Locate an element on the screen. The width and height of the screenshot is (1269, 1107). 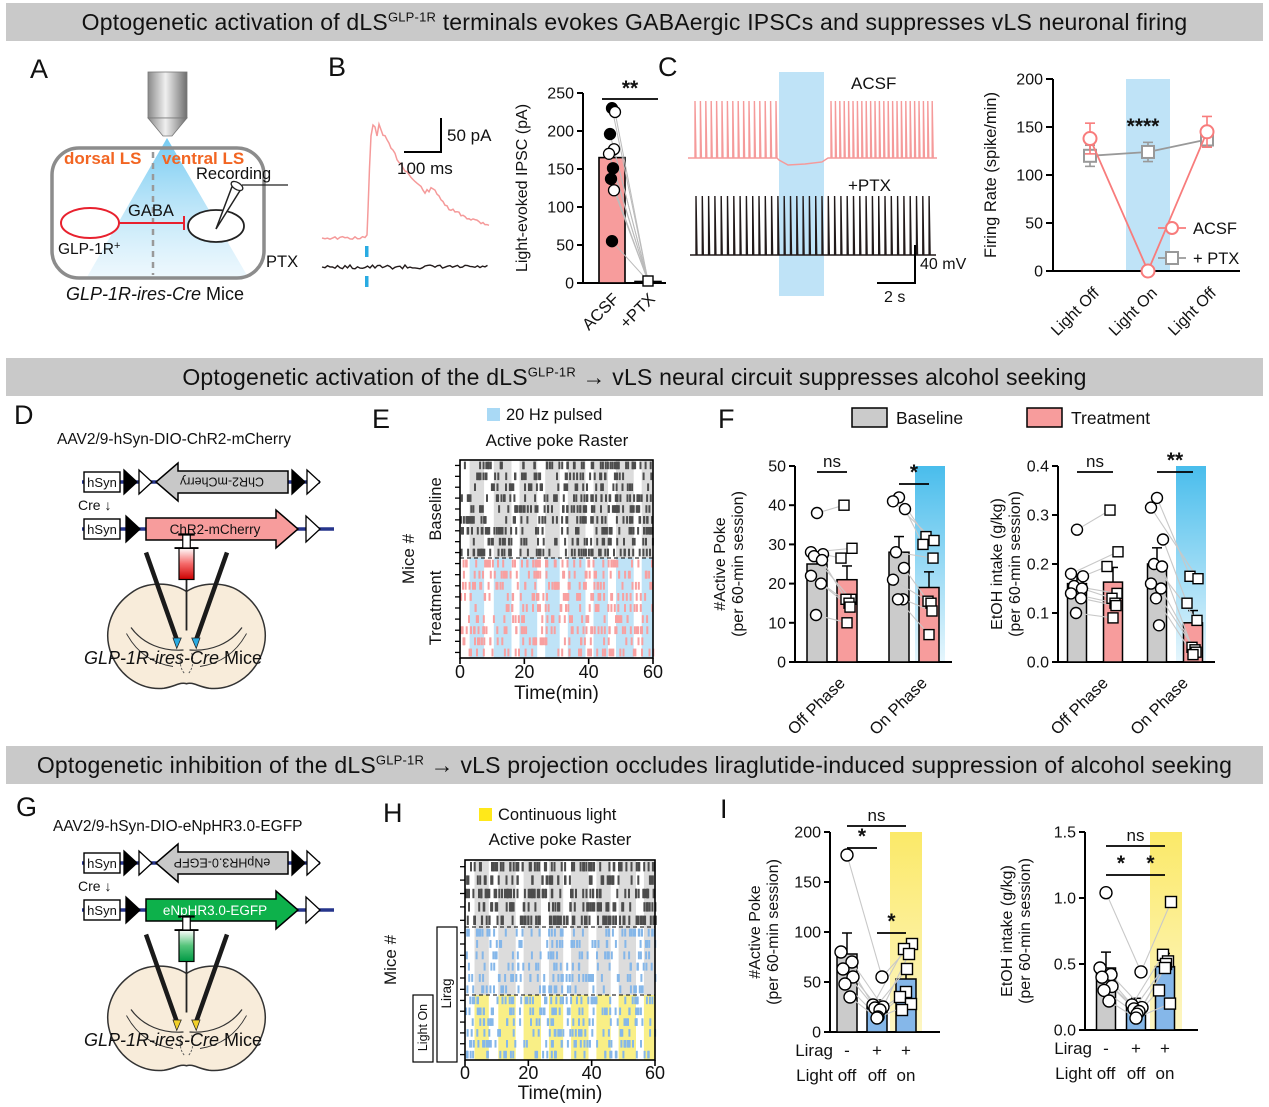
mice-caption: GLP-1R-ires-Cre Mice is located at coordinates (173, 658).